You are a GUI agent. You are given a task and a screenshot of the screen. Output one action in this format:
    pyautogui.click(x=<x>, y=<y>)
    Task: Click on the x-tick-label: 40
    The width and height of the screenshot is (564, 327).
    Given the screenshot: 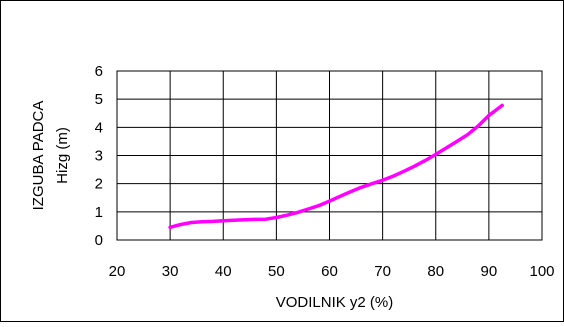 What is the action you would take?
    pyautogui.click(x=223, y=271)
    